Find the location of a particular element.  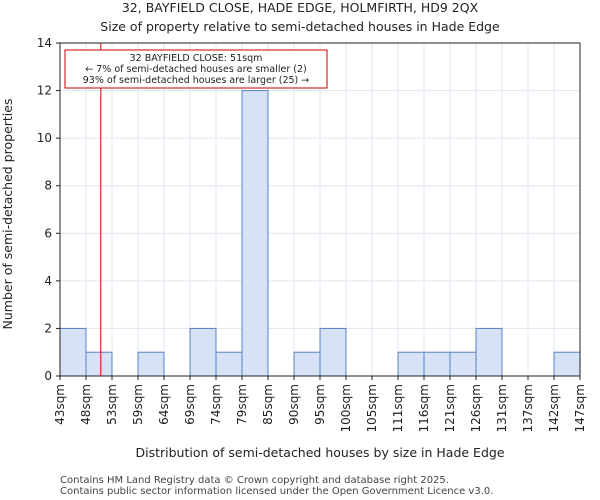

y-tick-label-12: 12 is located at coordinates (44, 91).